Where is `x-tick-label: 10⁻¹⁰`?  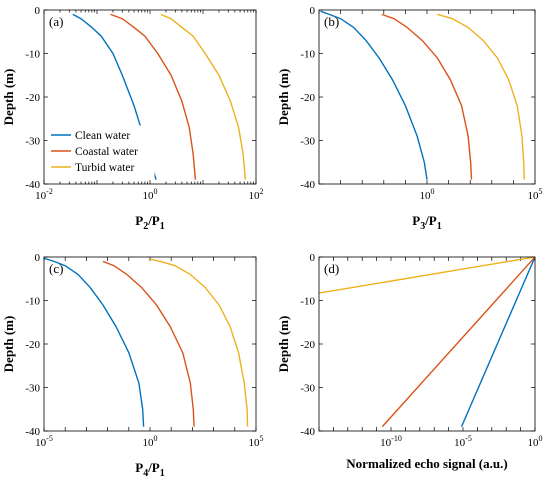 x-tick-label: 10⁻¹⁰ is located at coordinates (391, 441).